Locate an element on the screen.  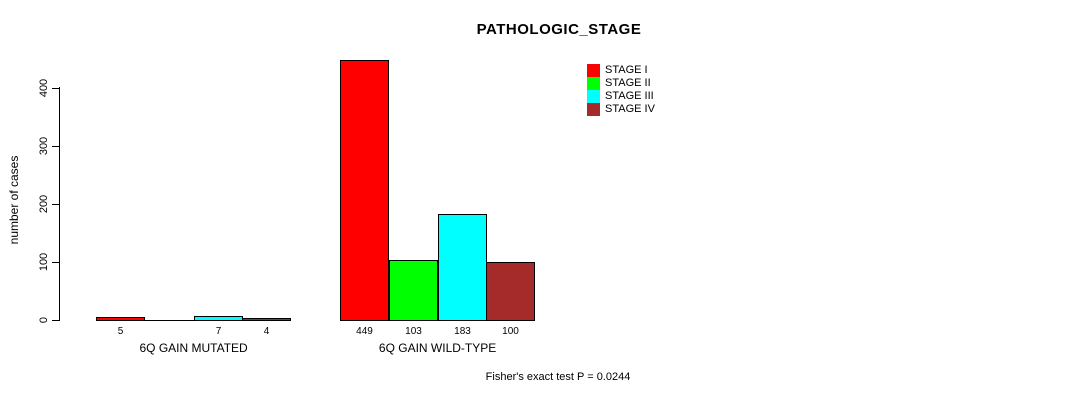
bar-stage-ii is located at coordinates (413, 290).